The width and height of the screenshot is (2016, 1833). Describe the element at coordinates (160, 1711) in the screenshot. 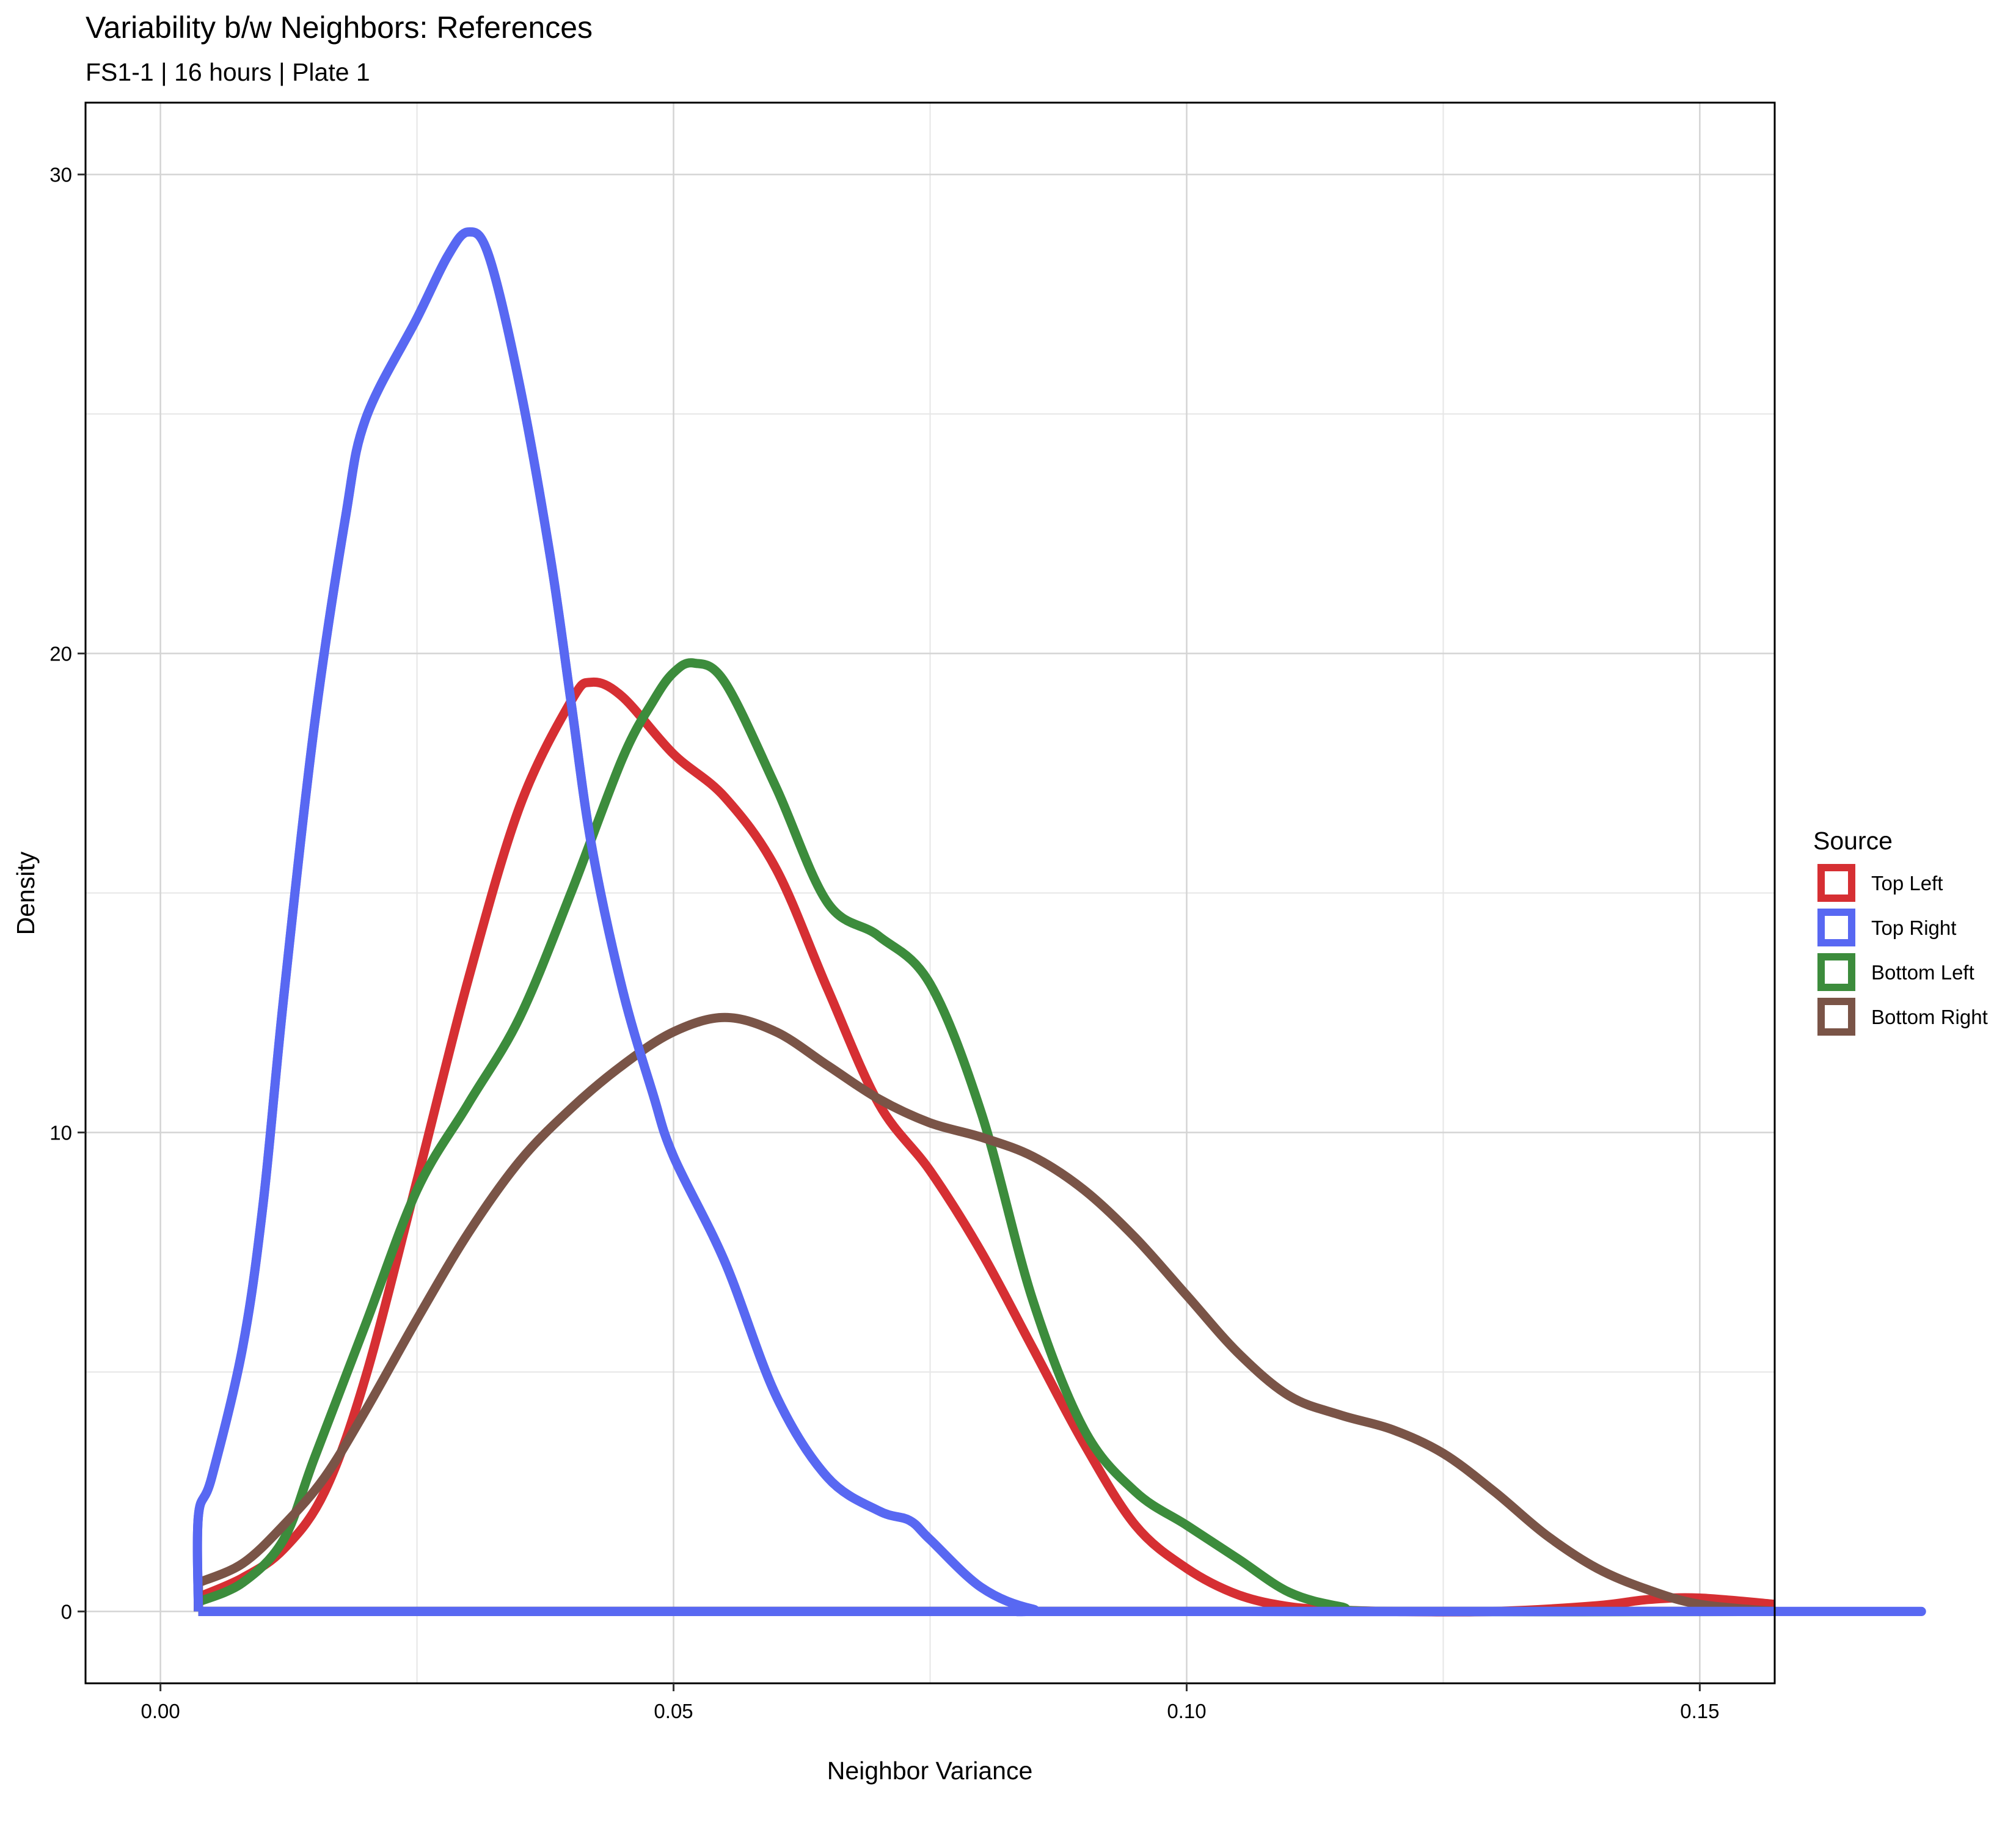

I see `x-tick-label: 0.00` at that location.